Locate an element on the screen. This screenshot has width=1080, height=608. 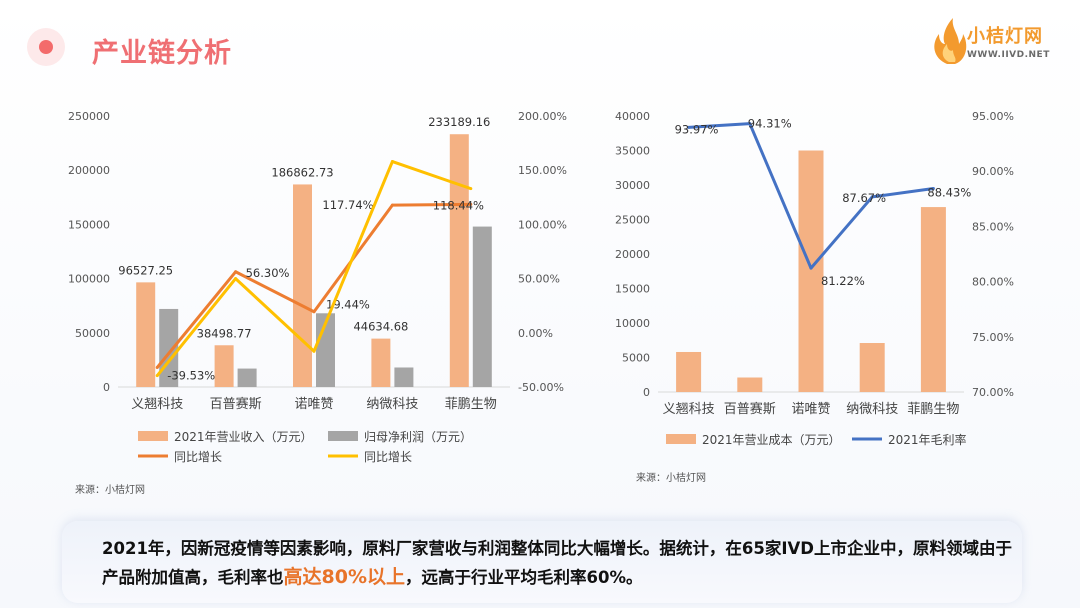
legend-label: 2021年营业收入（万元） is located at coordinates (243, 437).